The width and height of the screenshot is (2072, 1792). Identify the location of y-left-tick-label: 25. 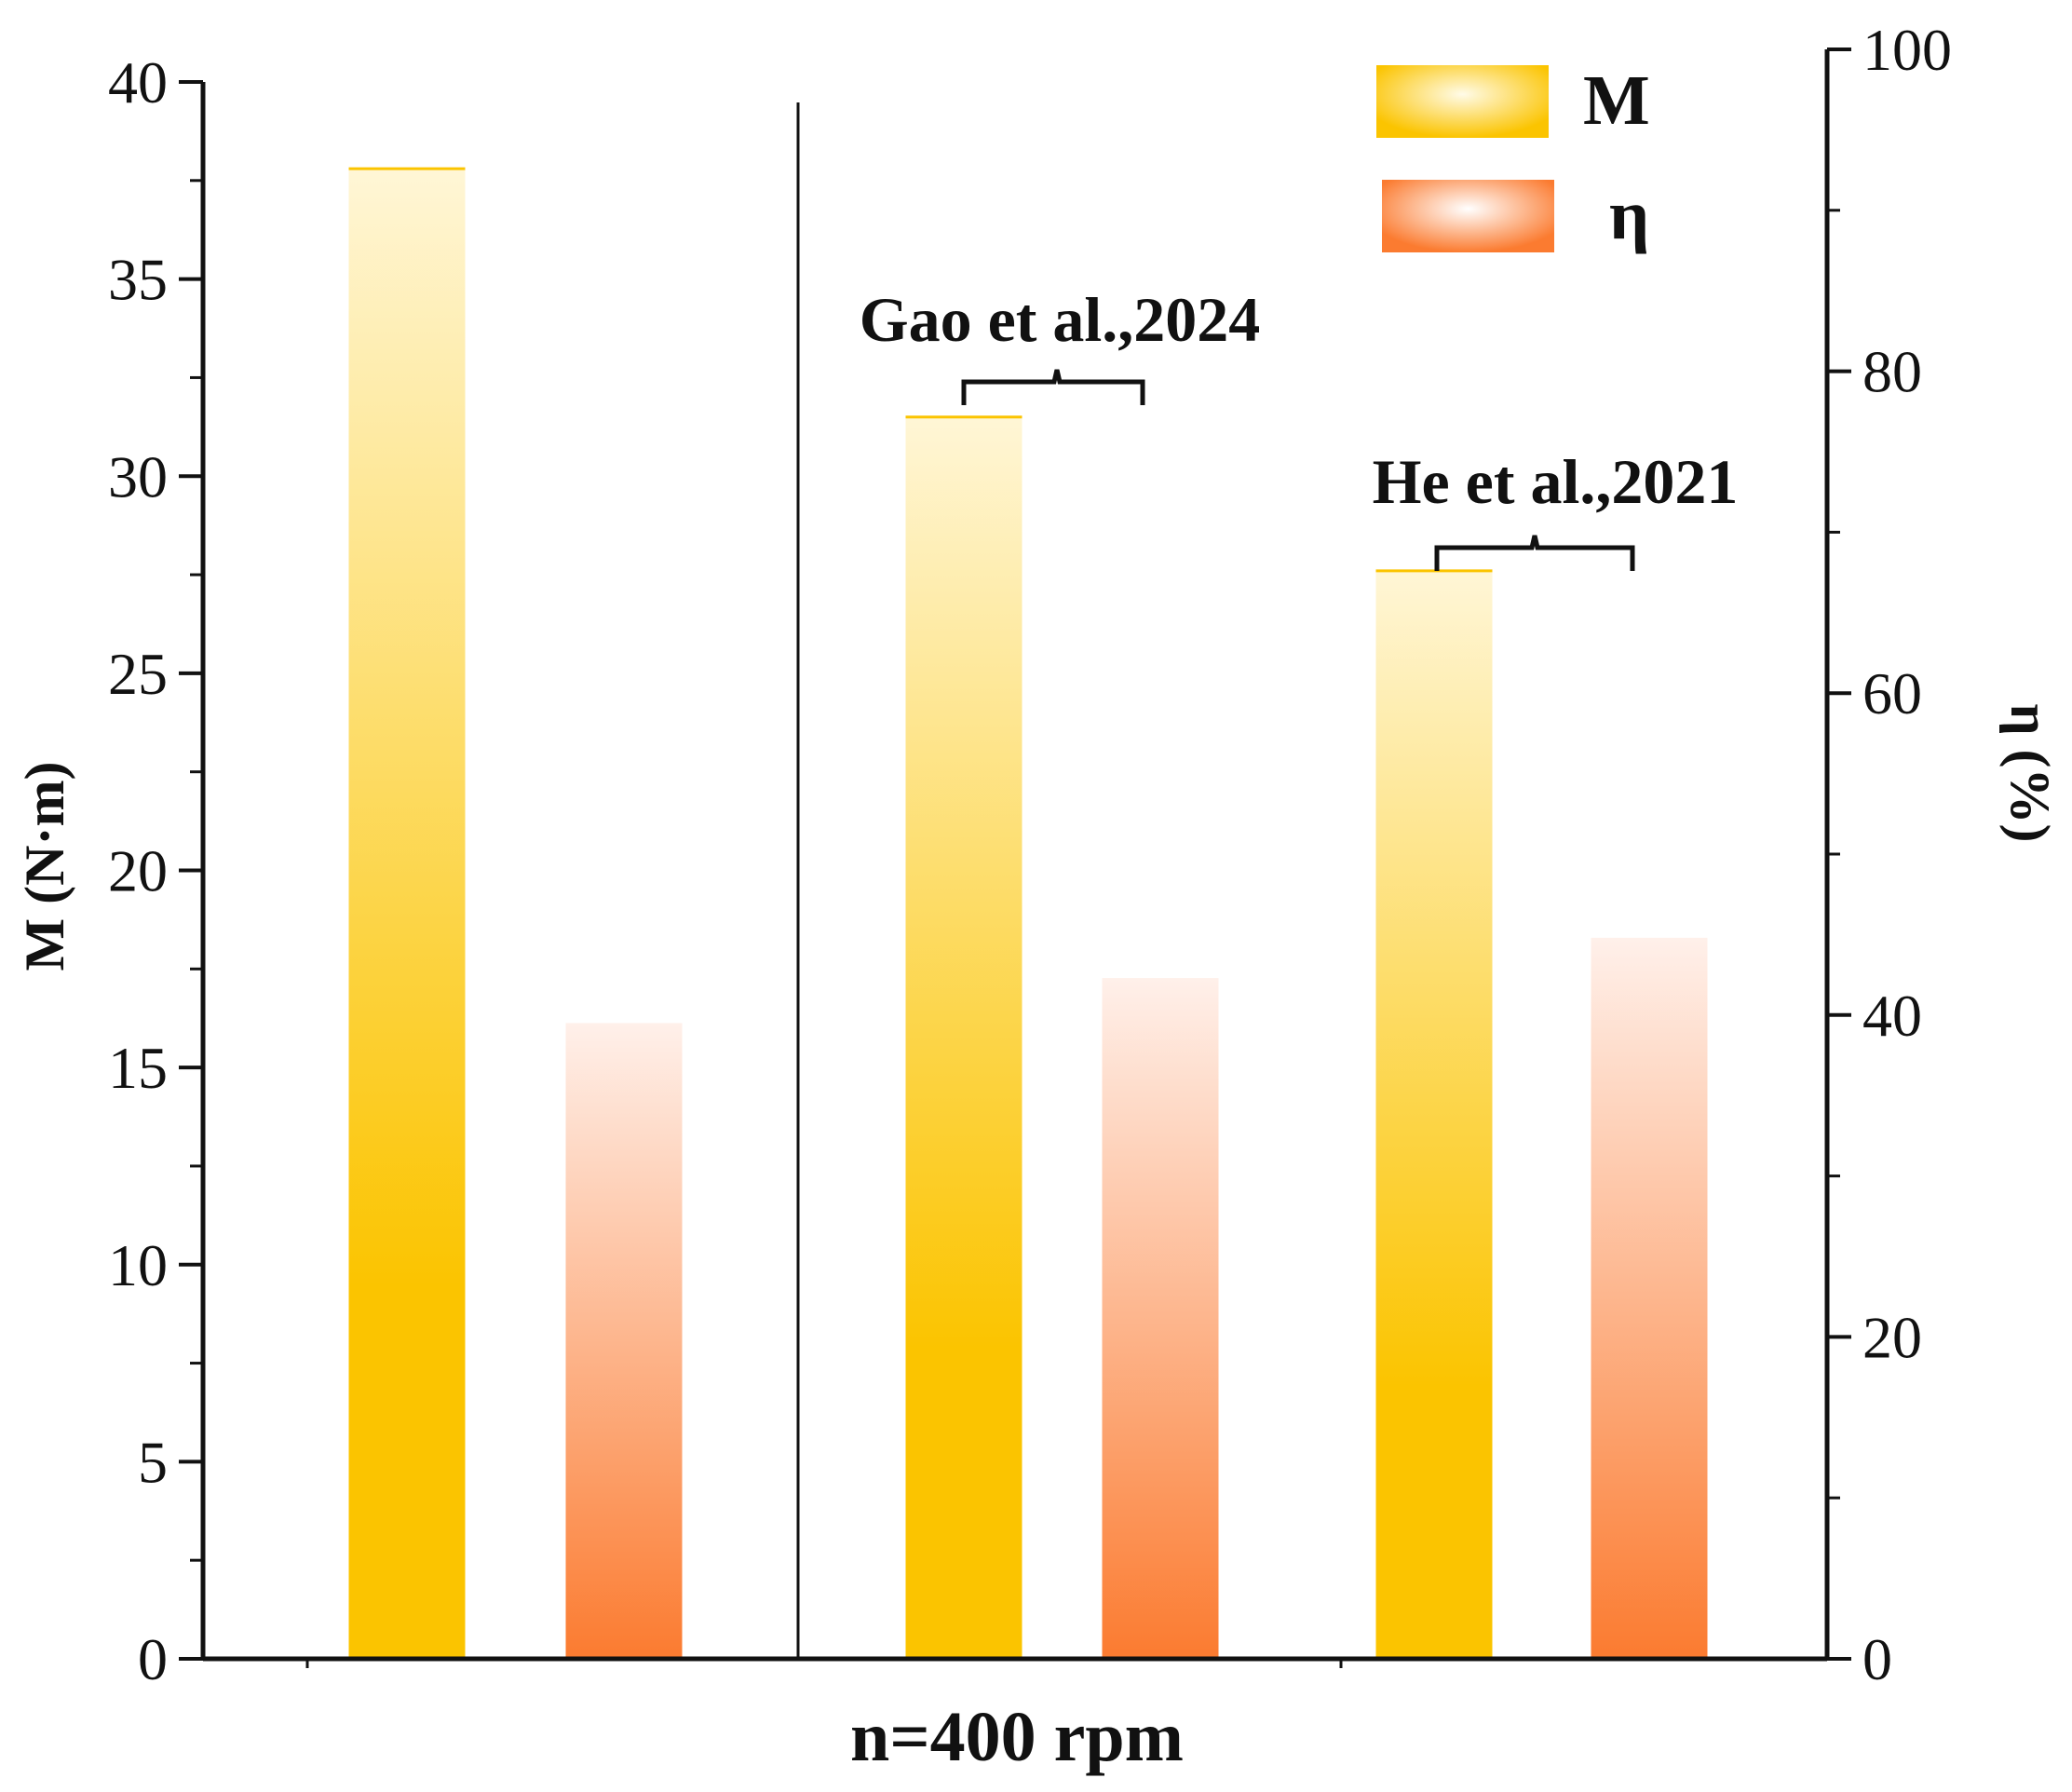
(138, 674).